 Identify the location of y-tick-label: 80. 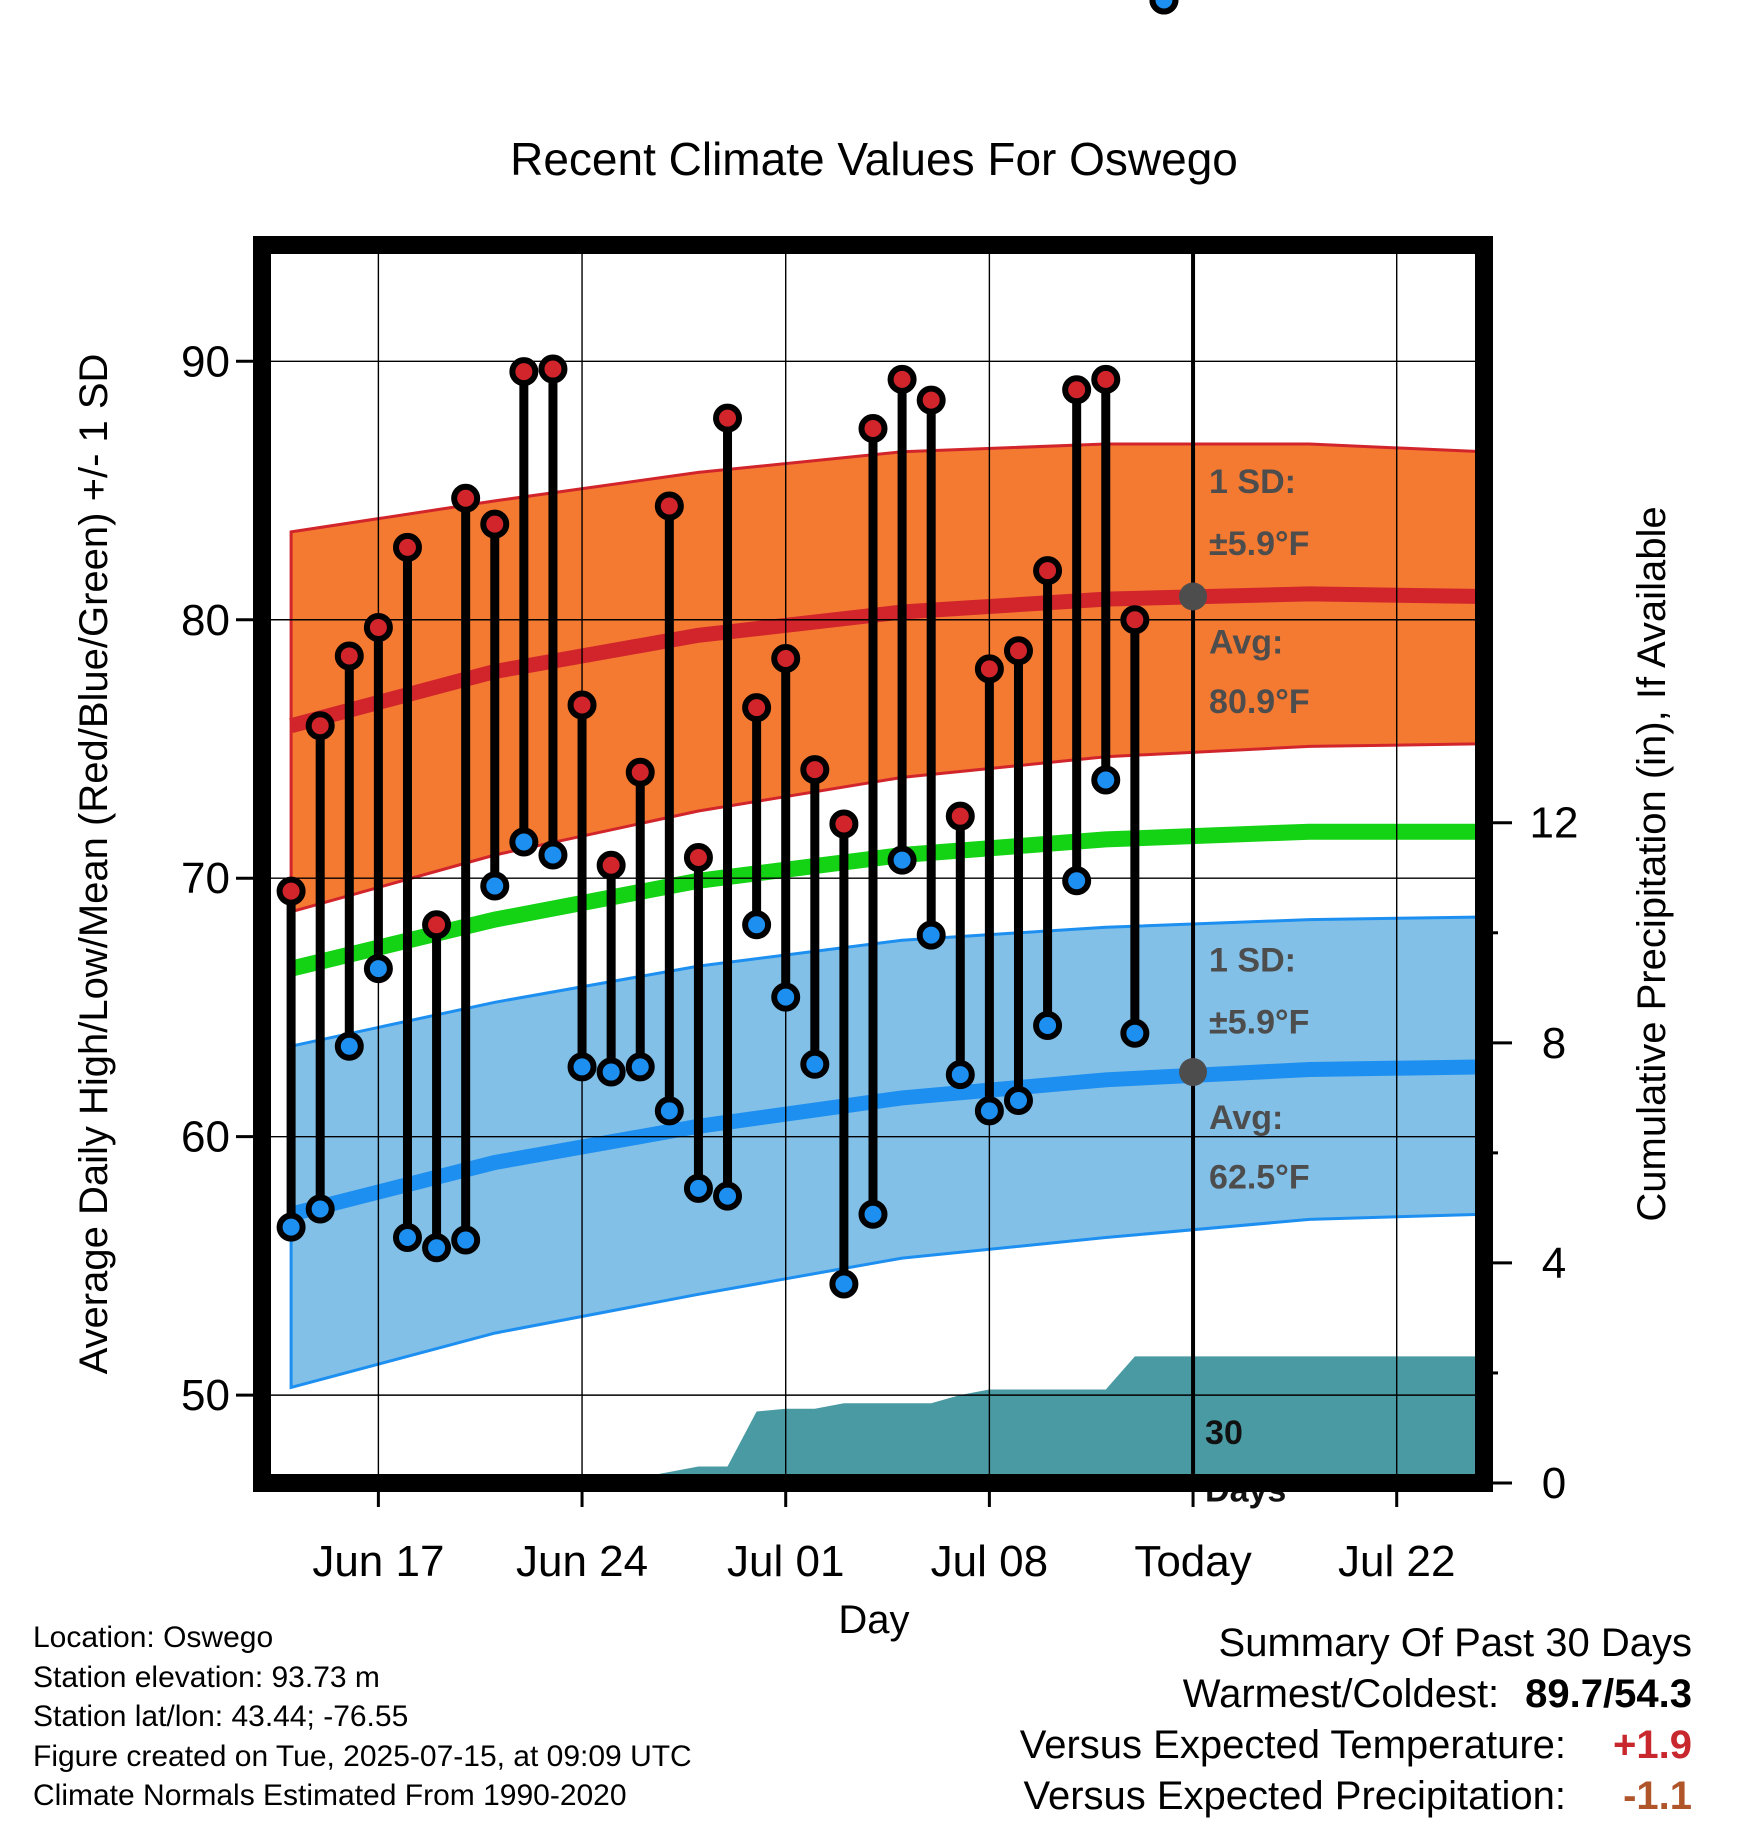
(205, 620).